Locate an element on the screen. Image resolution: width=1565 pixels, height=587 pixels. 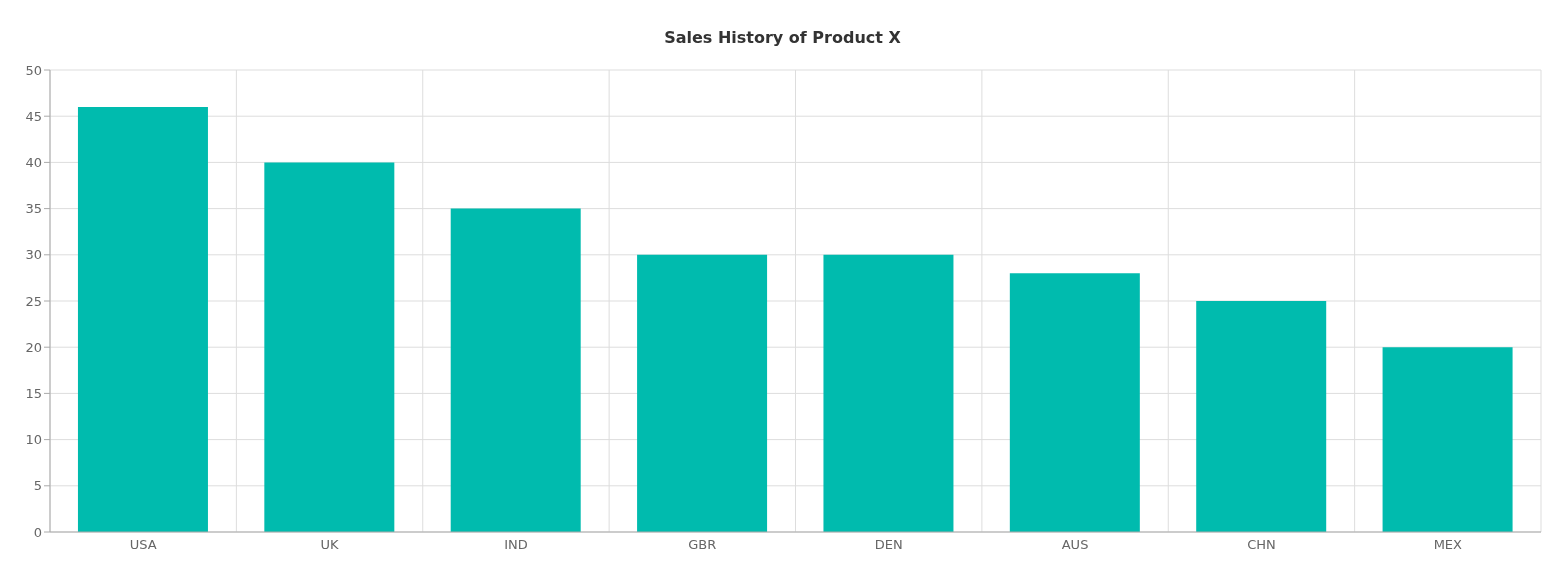
y-tick-label: 45 is located at coordinates (33, 116).